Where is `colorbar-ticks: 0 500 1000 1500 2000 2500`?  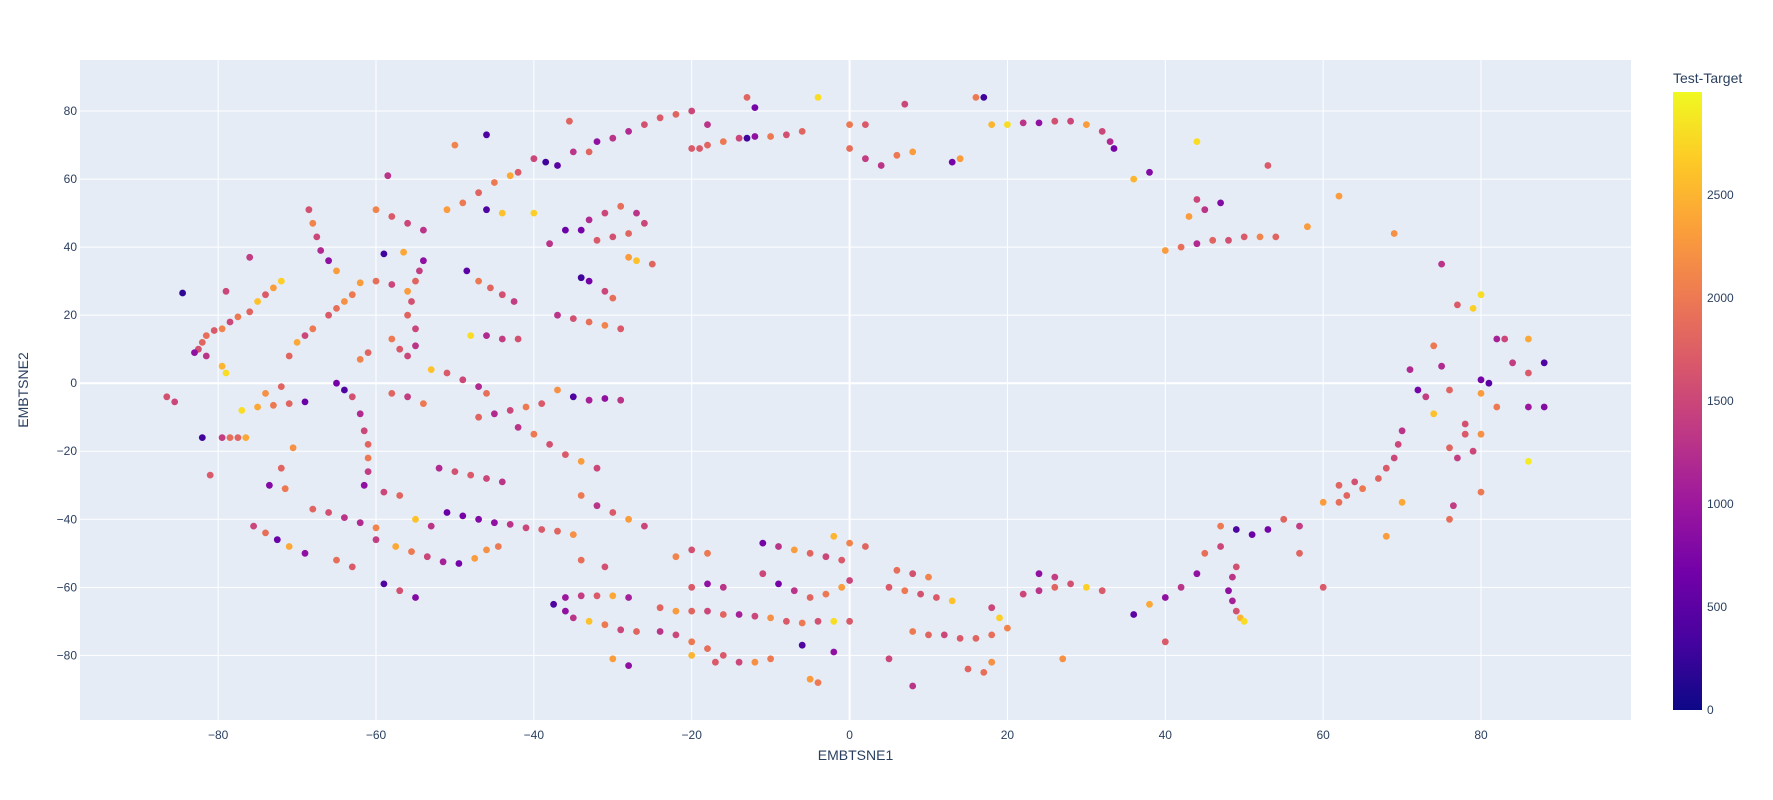
colorbar-ticks: 0 500 1000 1500 2000 2500 is located at coordinates (1720, 452).